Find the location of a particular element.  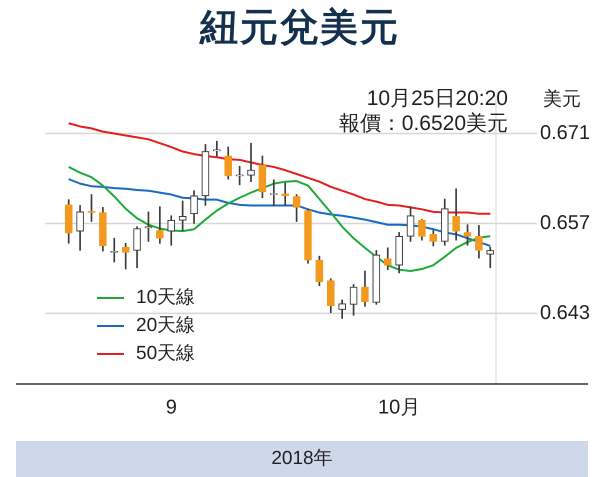

annotation: 報價：0.6520美元 is located at coordinates (423, 123).